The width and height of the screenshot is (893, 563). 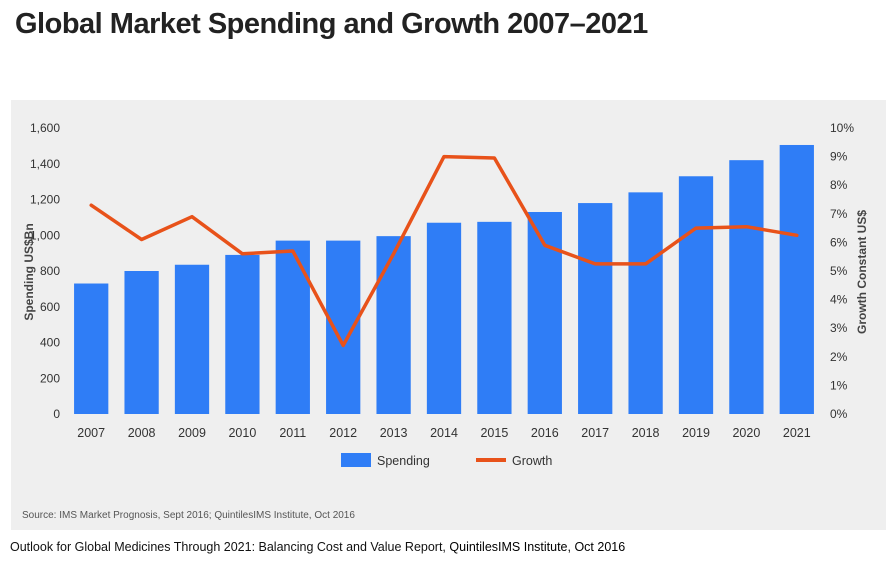 I want to click on x-tick-label: 2012, so click(x=343, y=433).